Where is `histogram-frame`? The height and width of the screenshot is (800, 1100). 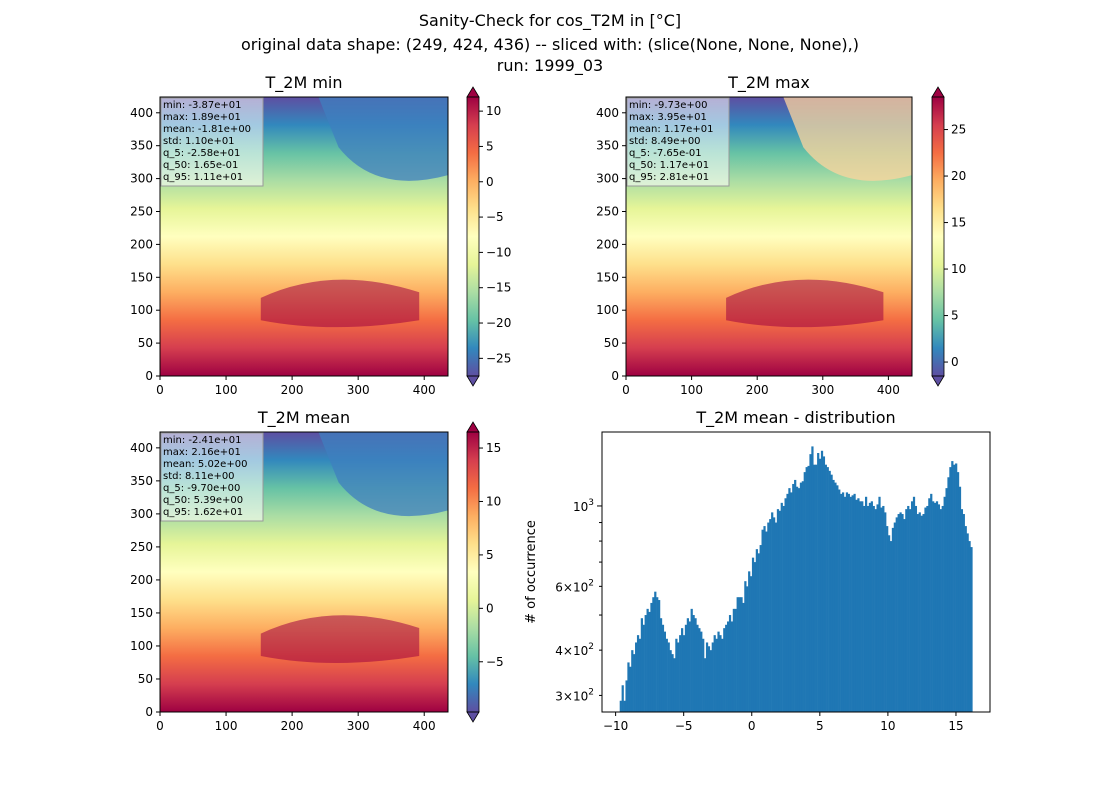 histogram-frame is located at coordinates (796, 572).